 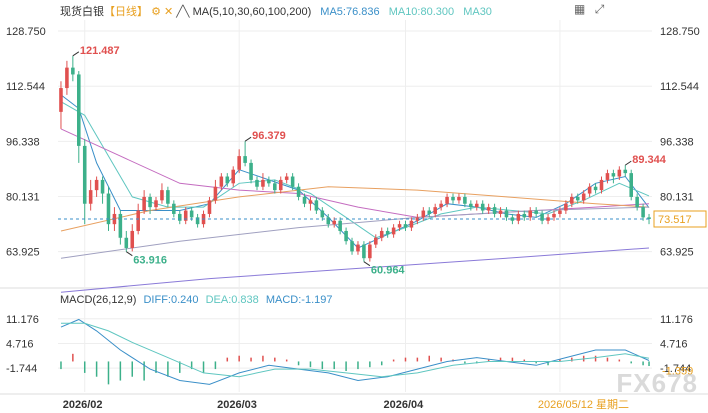 I want to click on diff-line, so click(x=355, y=351).